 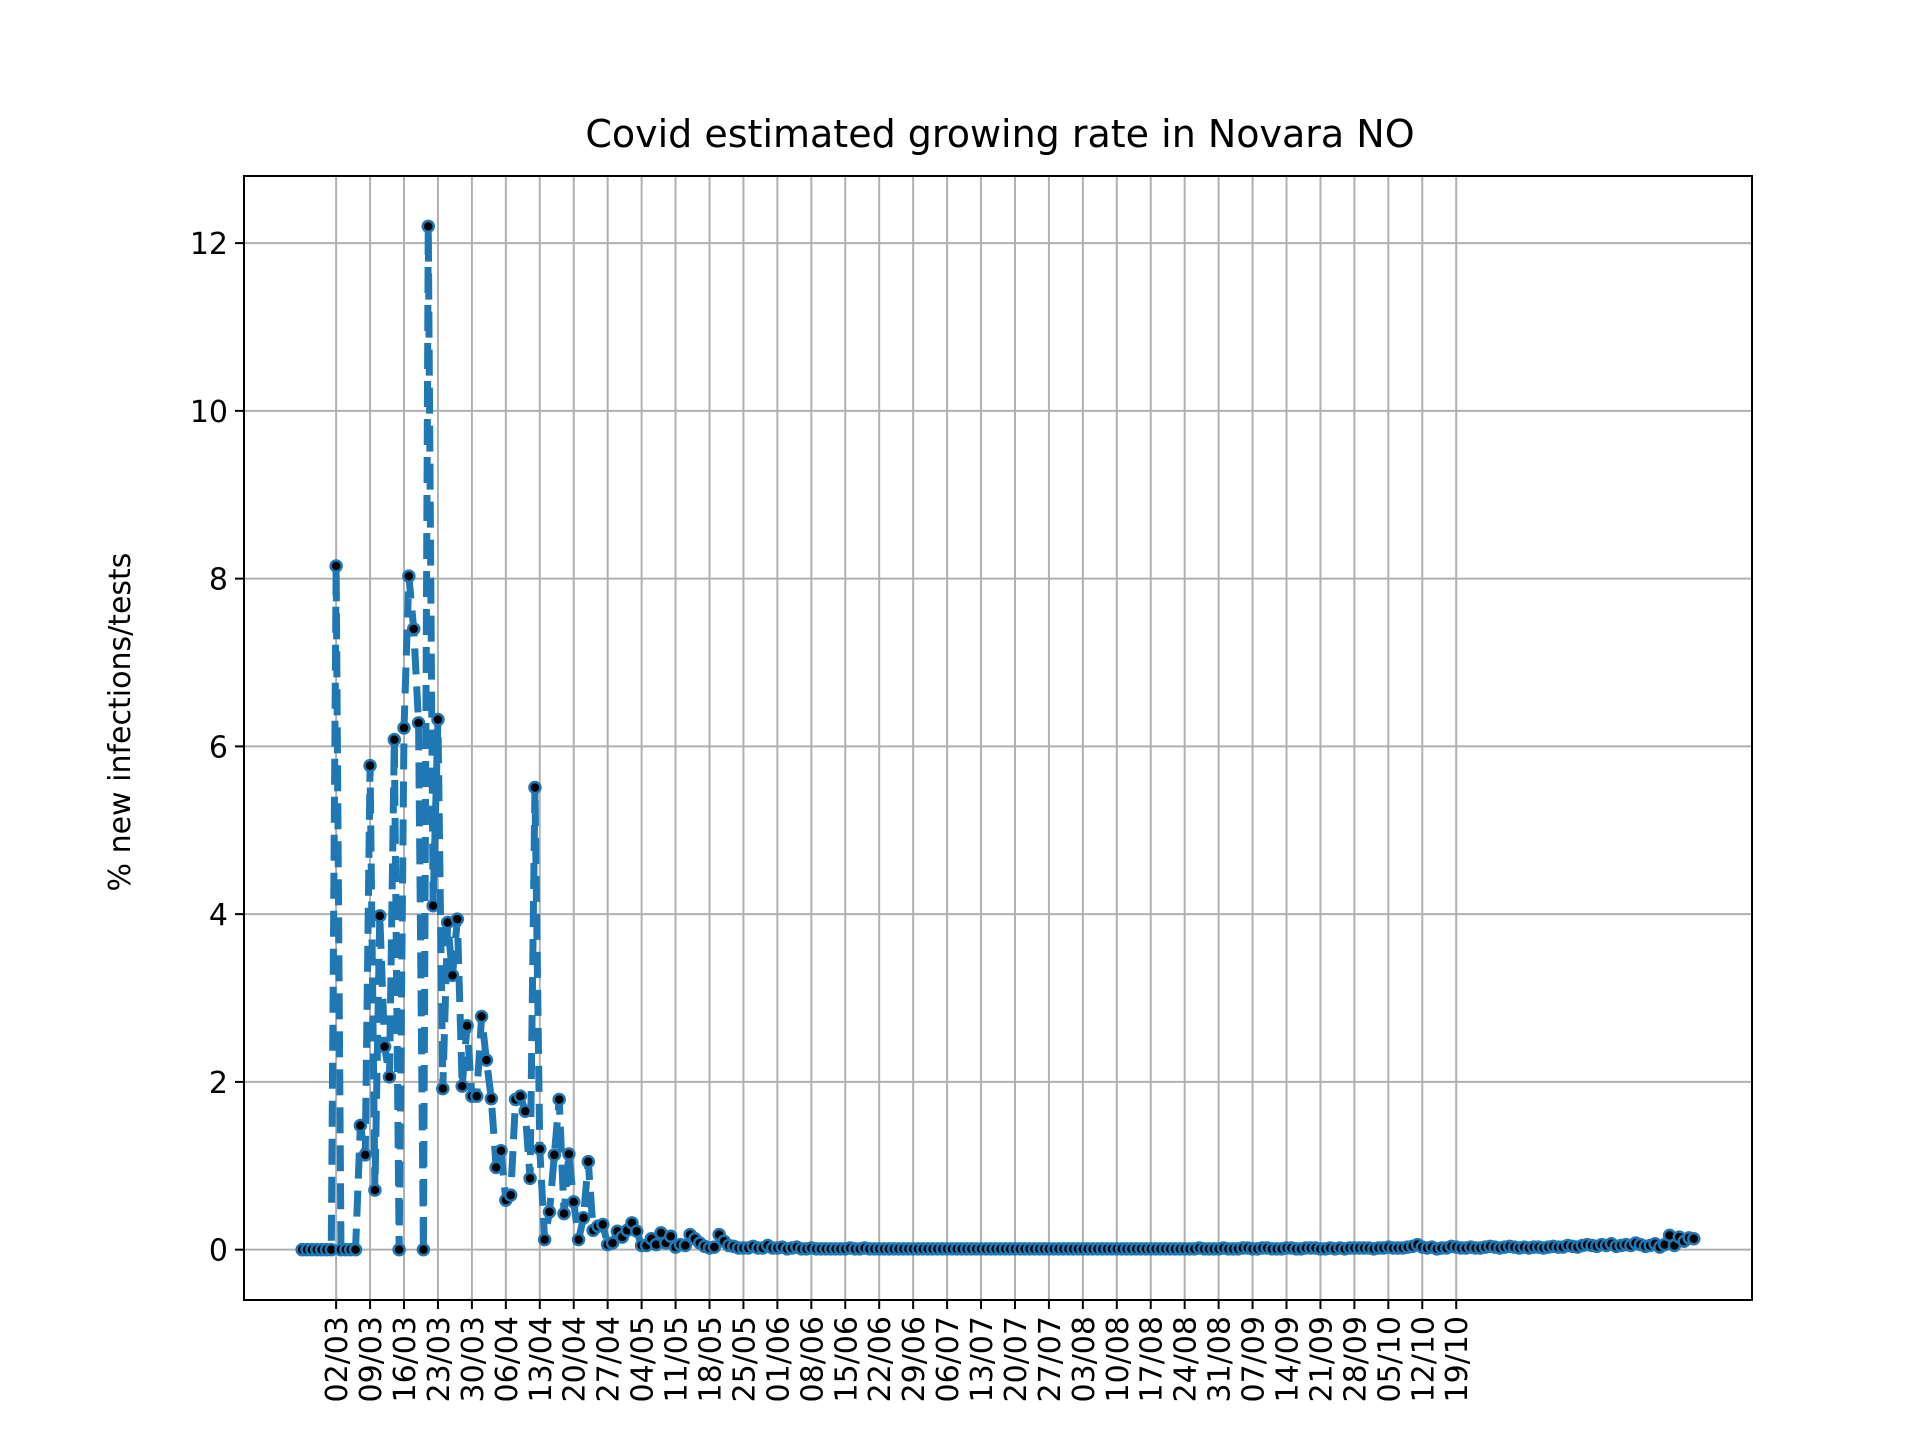 I want to click on y-axis-ticks: 0 2 4 6 8 10 12, so click(x=217, y=748).